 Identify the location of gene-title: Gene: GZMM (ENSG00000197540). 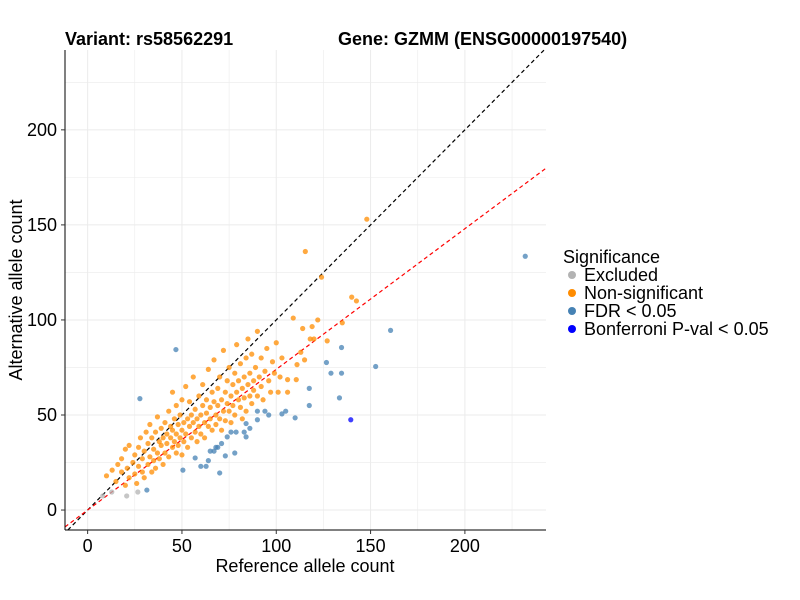
(482, 39).